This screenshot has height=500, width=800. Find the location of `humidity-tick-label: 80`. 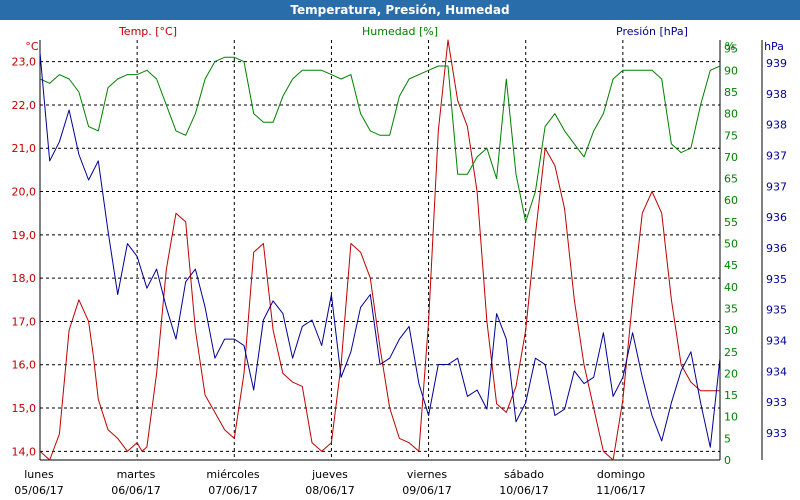

humidity-tick-label: 80 is located at coordinates (731, 114).